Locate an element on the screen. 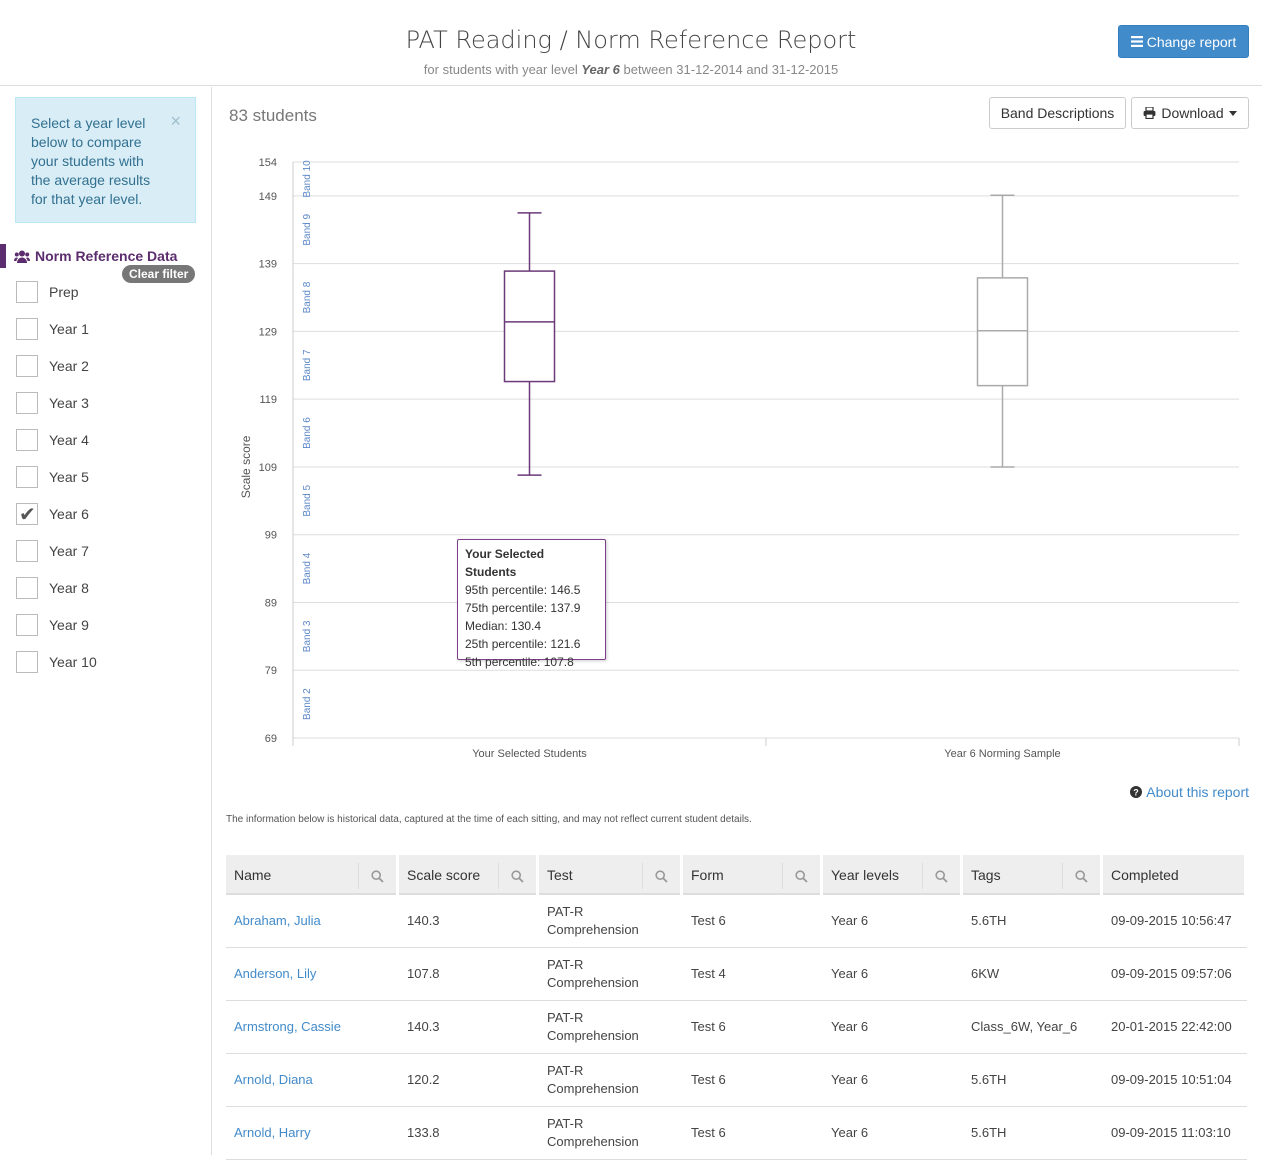  year-level-label: Year 6 is located at coordinates (69, 514).